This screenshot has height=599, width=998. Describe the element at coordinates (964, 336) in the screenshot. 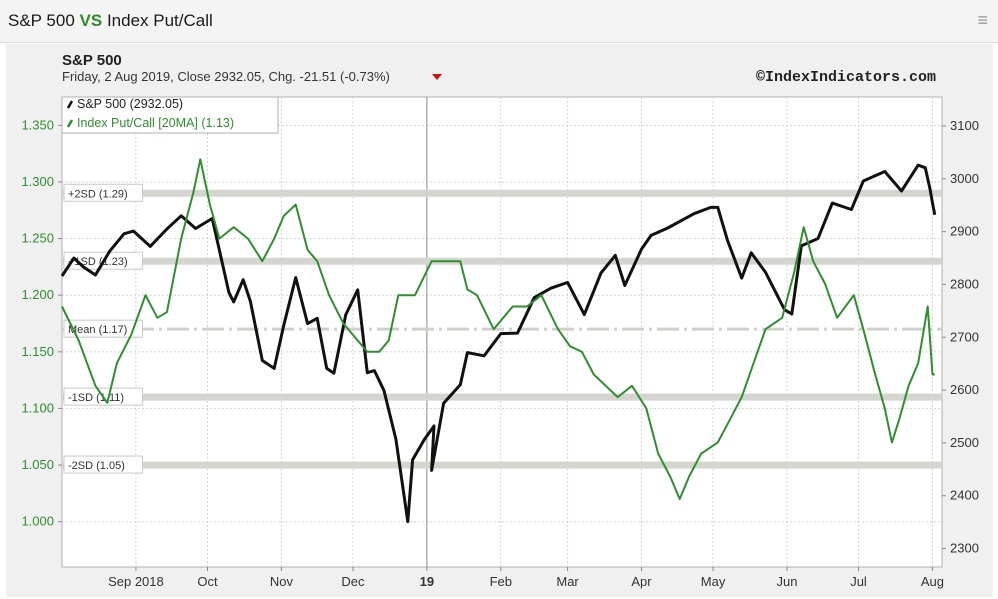

I see `right-tick-label: 2700` at that location.